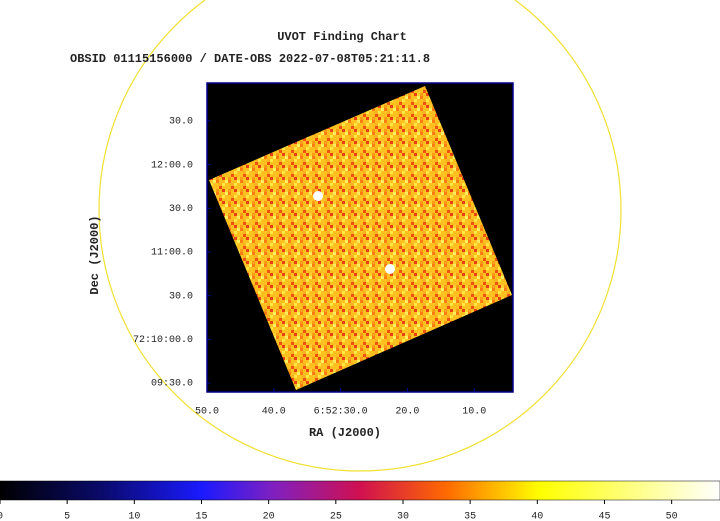 The width and height of the screenshot is (720, 521). Describe the element at coordinates (172, 384) in the screenshot. I see `y-tick-label: 09:30.0` at that location.